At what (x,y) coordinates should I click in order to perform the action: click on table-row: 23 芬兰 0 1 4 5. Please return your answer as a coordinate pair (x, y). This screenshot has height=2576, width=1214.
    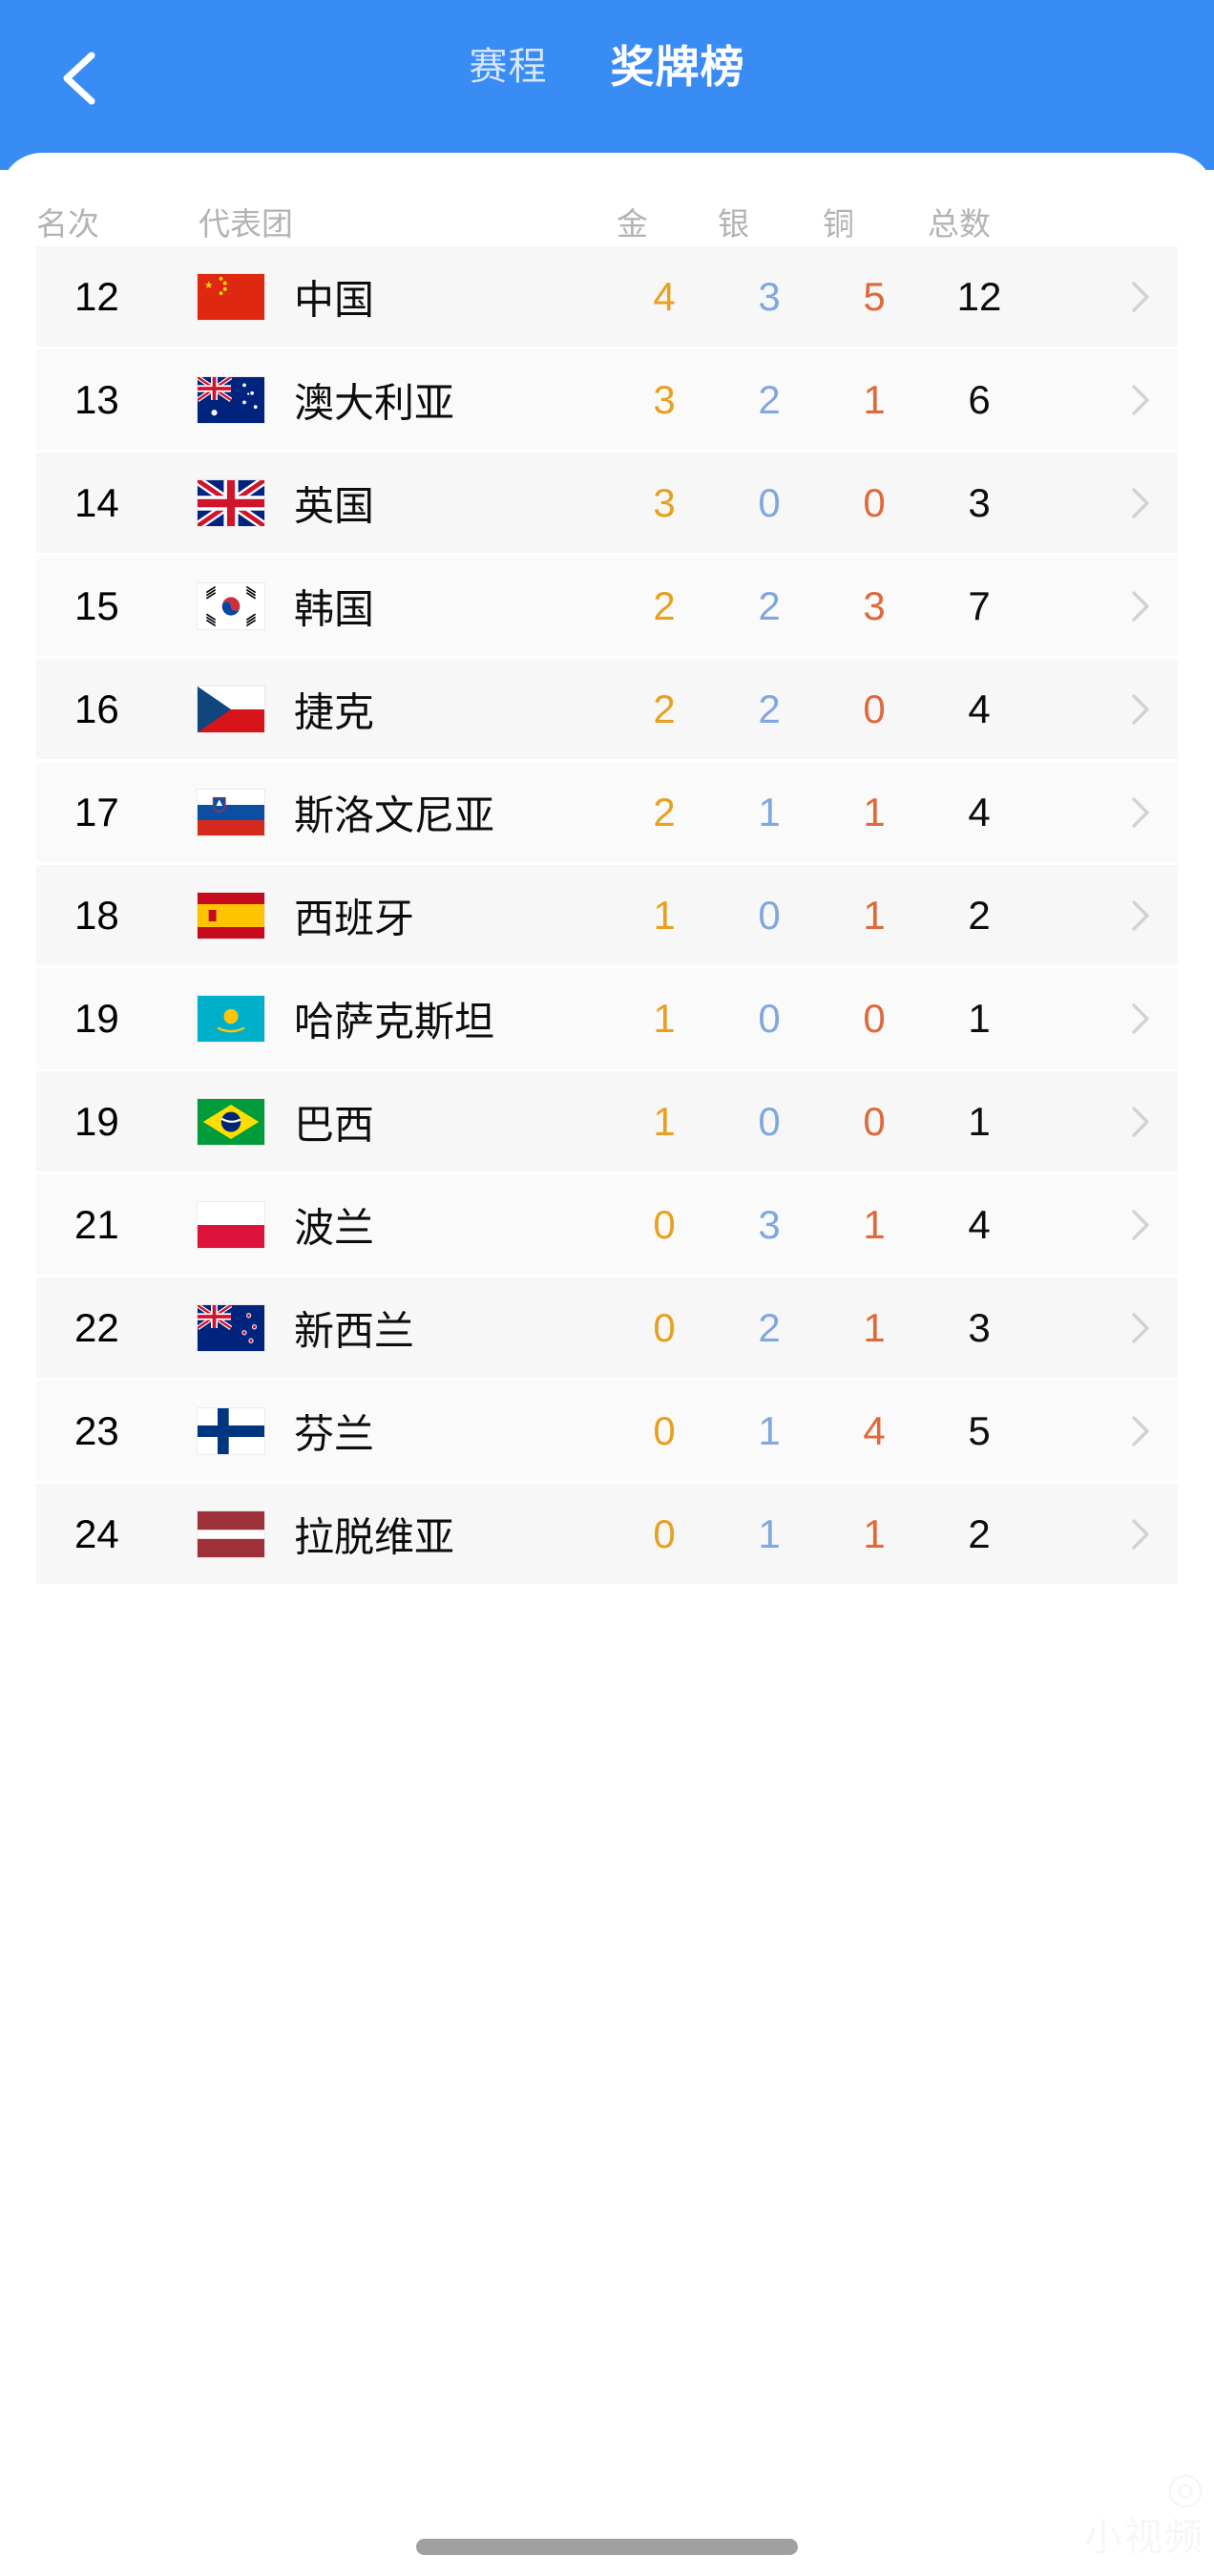
    Looking at the image, I should click on (607, 1431).